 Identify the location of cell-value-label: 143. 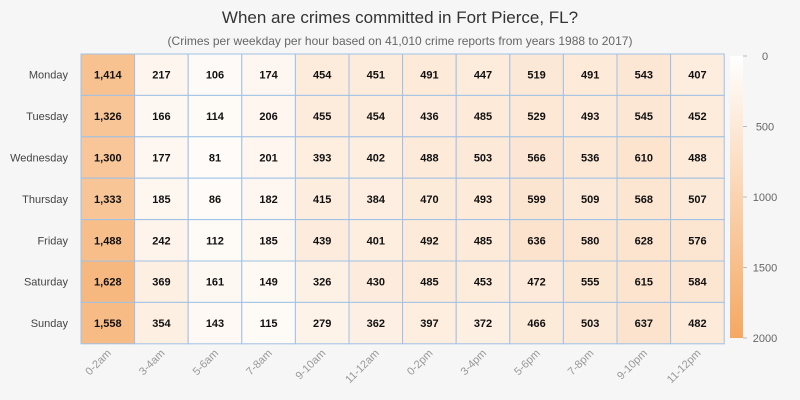
(215, 324).